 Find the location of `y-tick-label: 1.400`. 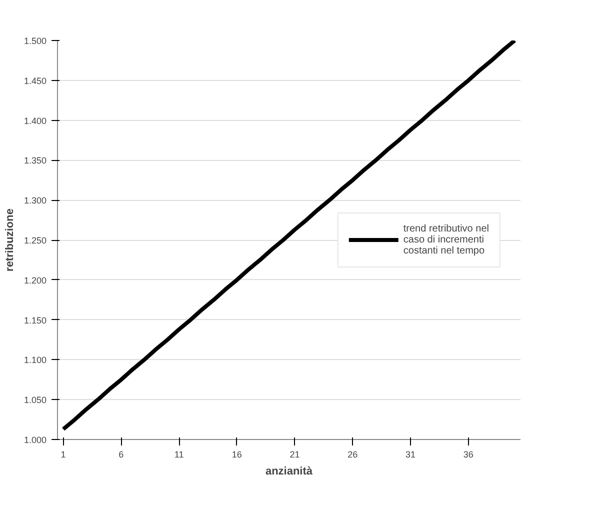

y-tick-label: 1.400 is located at coordinates (35, 121).